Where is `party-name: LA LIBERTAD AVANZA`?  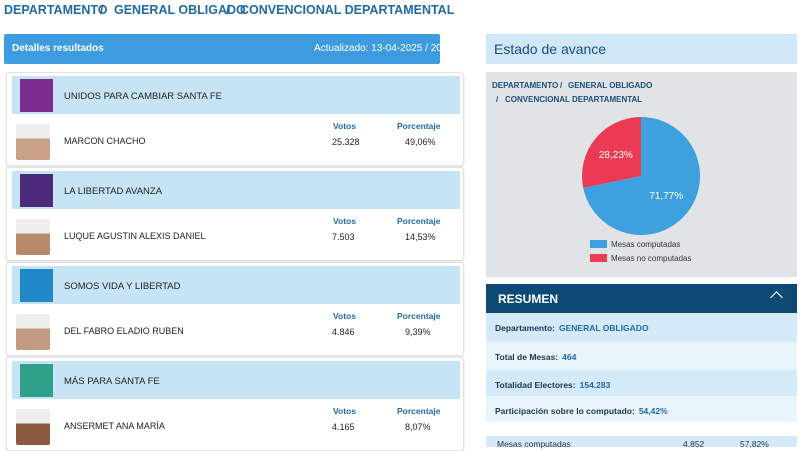
party-name: LA LIBERTAD AVANZA is located at coordinates (113, 191).